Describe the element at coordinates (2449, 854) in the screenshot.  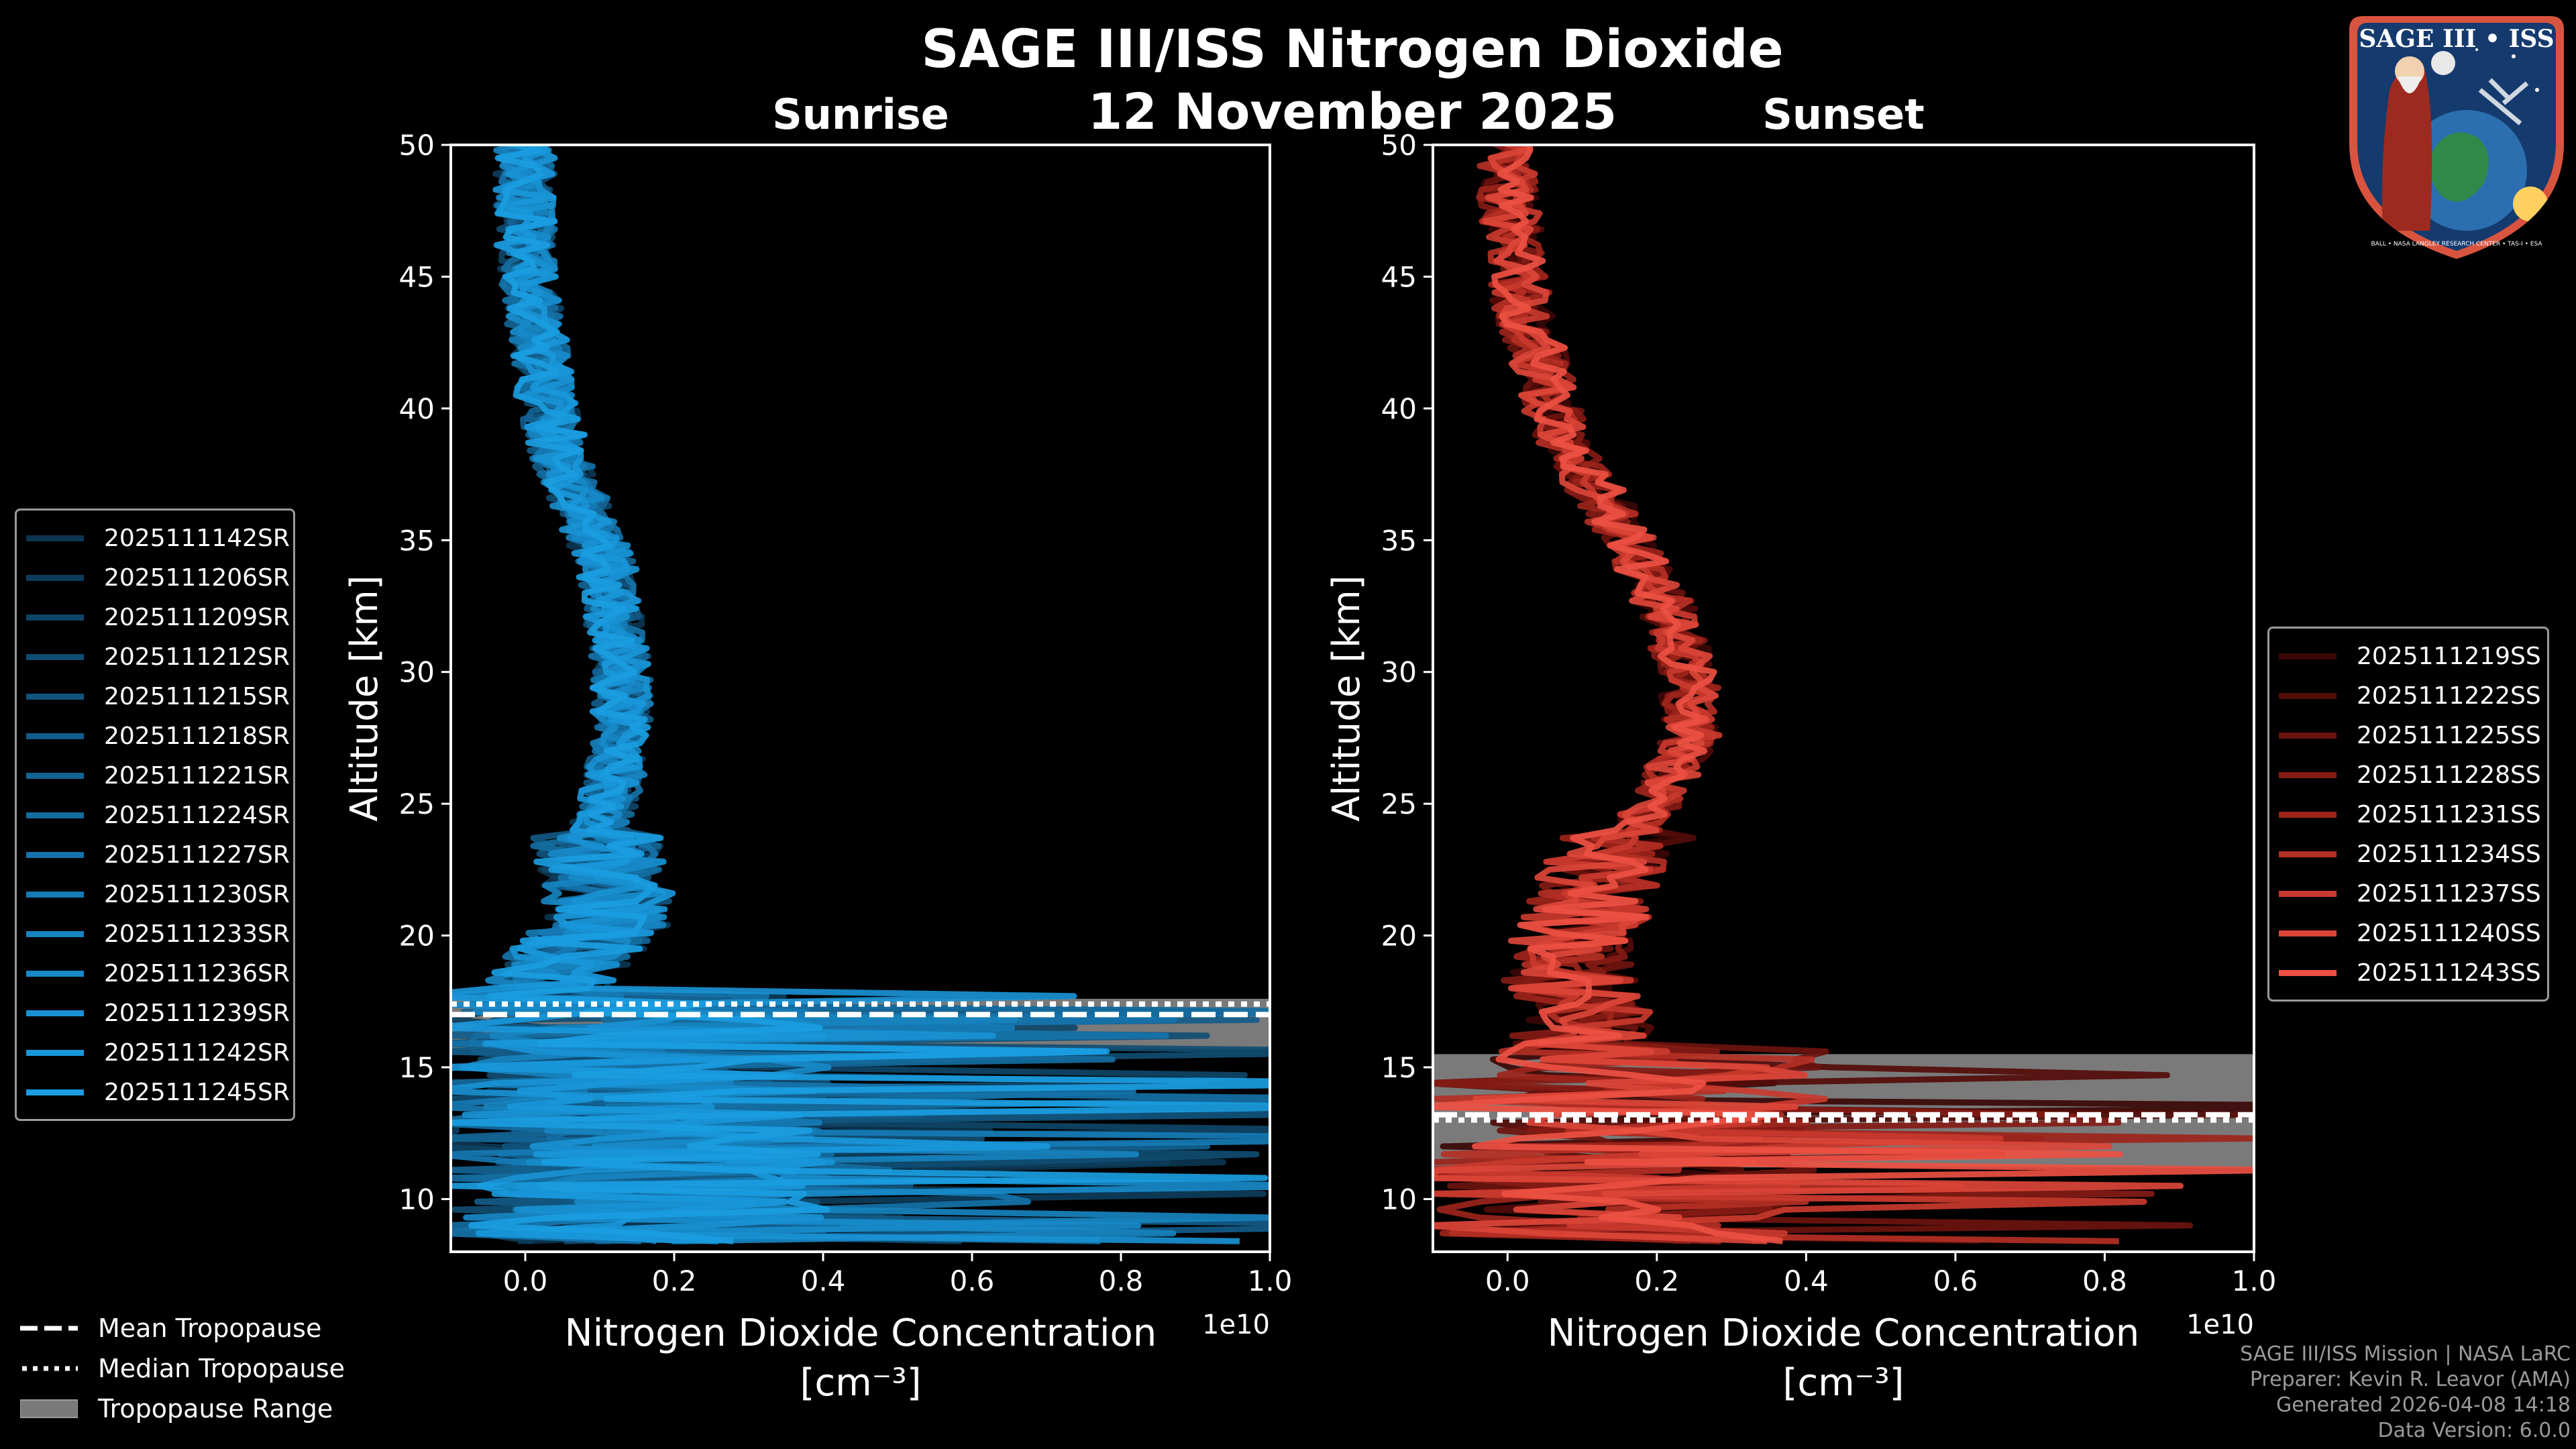
I see `legend-label: 2025111234SS` at that location.